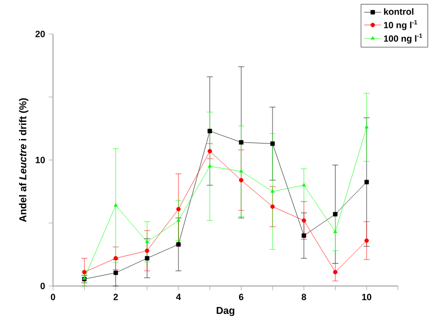 The width and height of the screenshot is (431, 335). Describe the element at coordinates (53, 297) in the screenshot. I see `x-tick-label: 0` at that location.